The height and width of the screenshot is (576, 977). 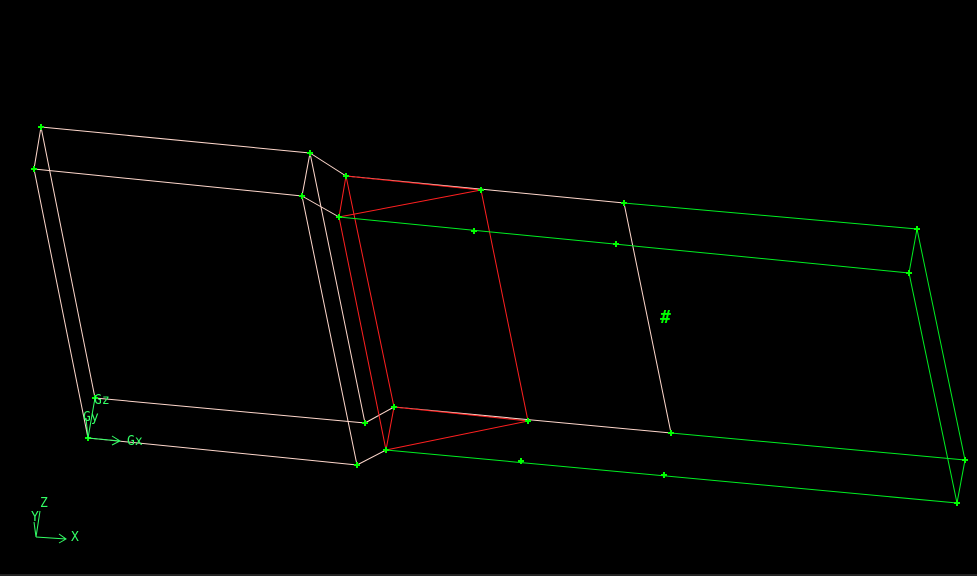 What do you see at coordinates (44, 503) in the screenshot?
I see `view-z-label: Z` at bounding box center [44, 503].